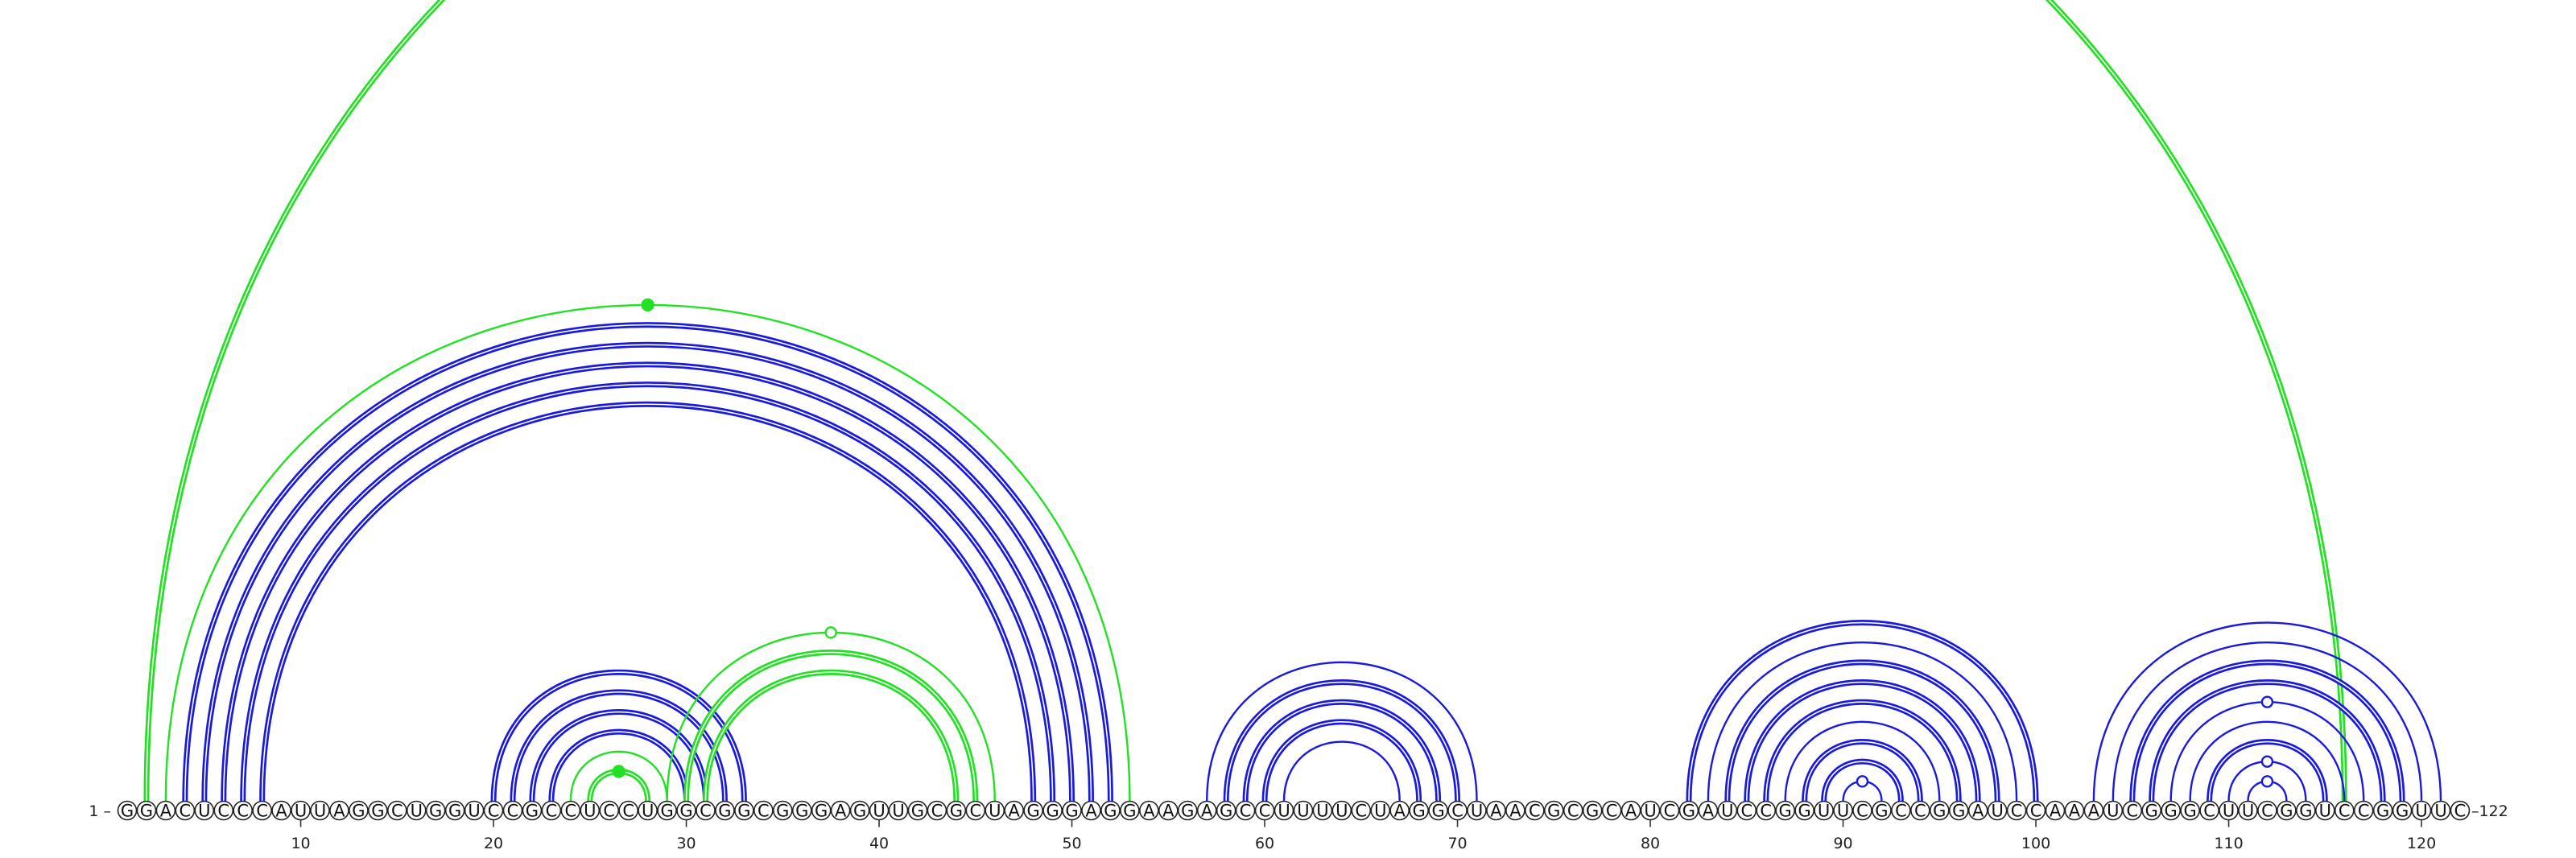 This screenshot has width=2576, height=858. Describe the element at coordinates (879, 844) in the screenshot. I see `tick-label: 40` at that location.